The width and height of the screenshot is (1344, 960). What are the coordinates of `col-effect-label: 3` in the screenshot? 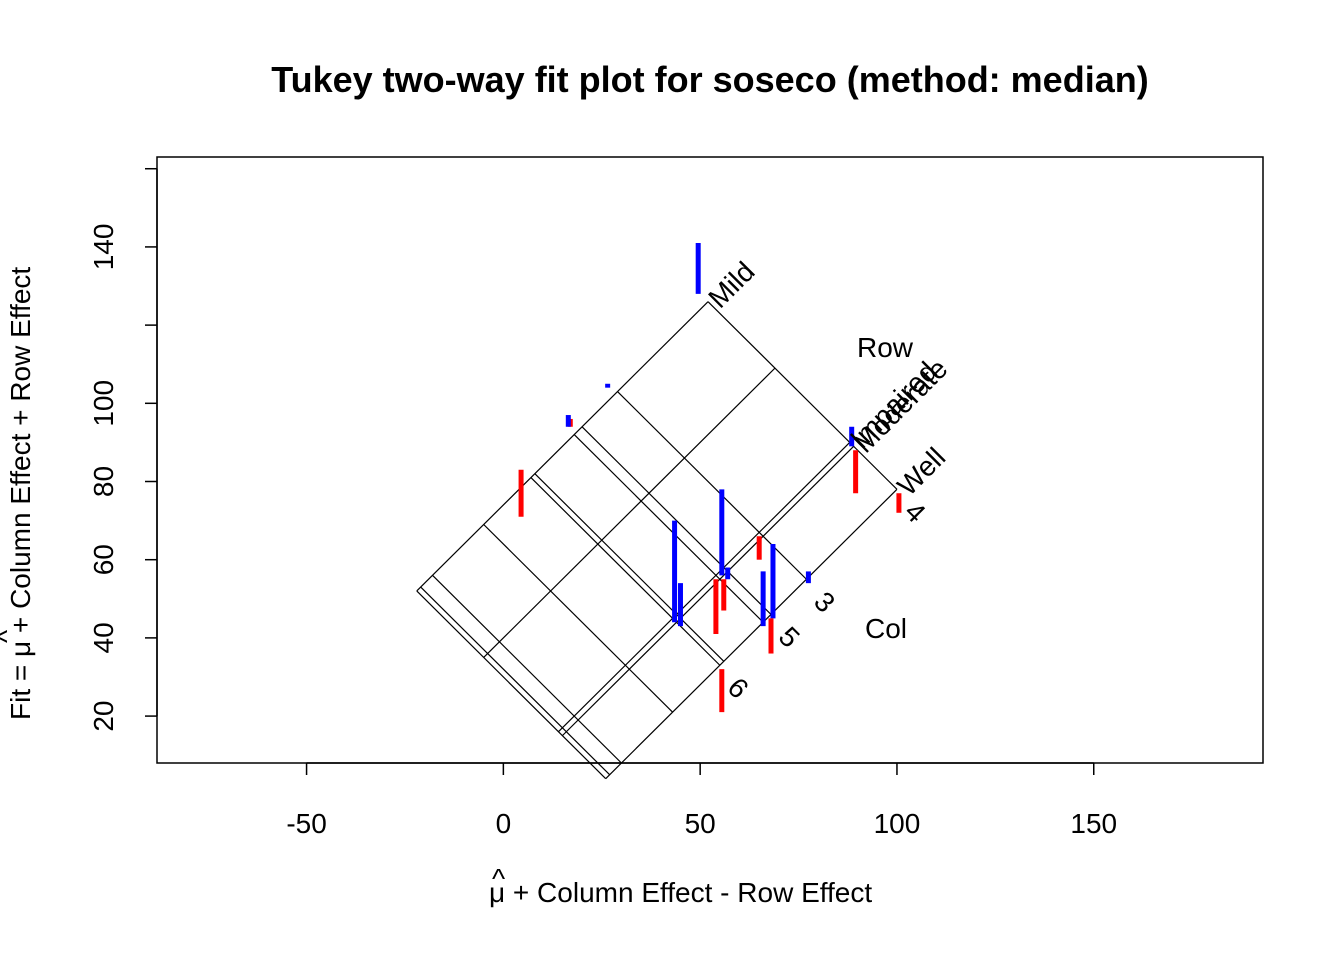 It's located at (824, 602).